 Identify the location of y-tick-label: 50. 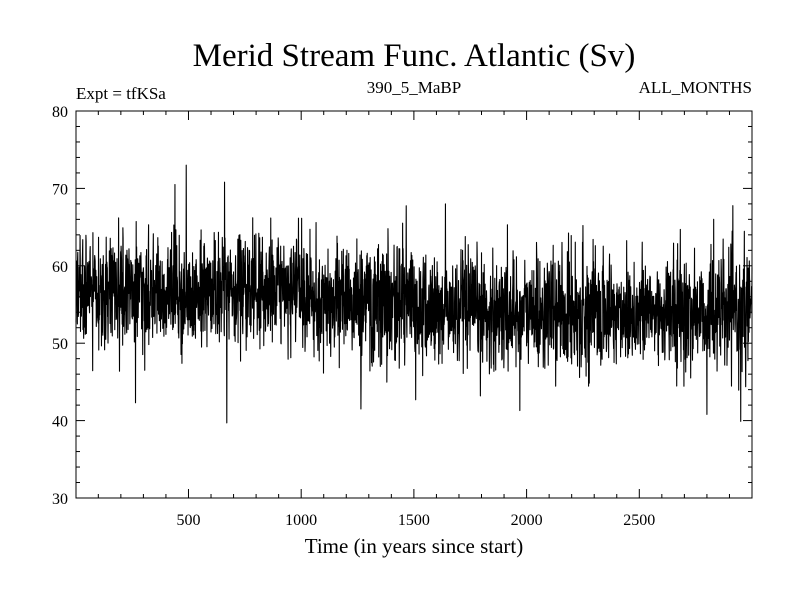
(60, 344).